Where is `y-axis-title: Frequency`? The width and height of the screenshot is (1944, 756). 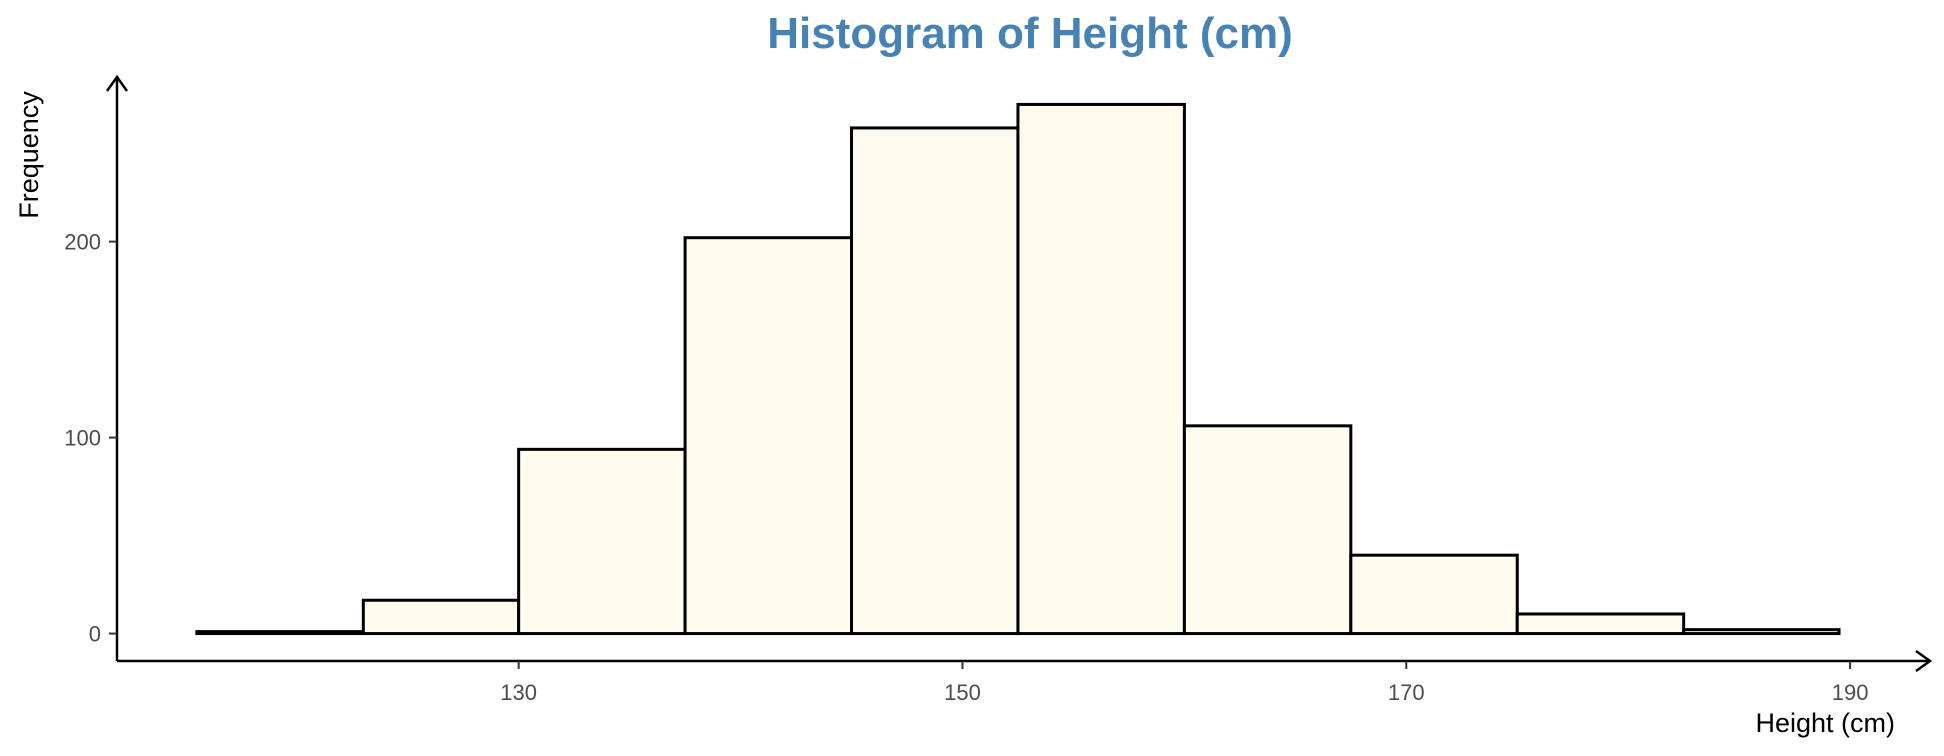
y-axis-title: Frequency is located at coordinates (29, 155).